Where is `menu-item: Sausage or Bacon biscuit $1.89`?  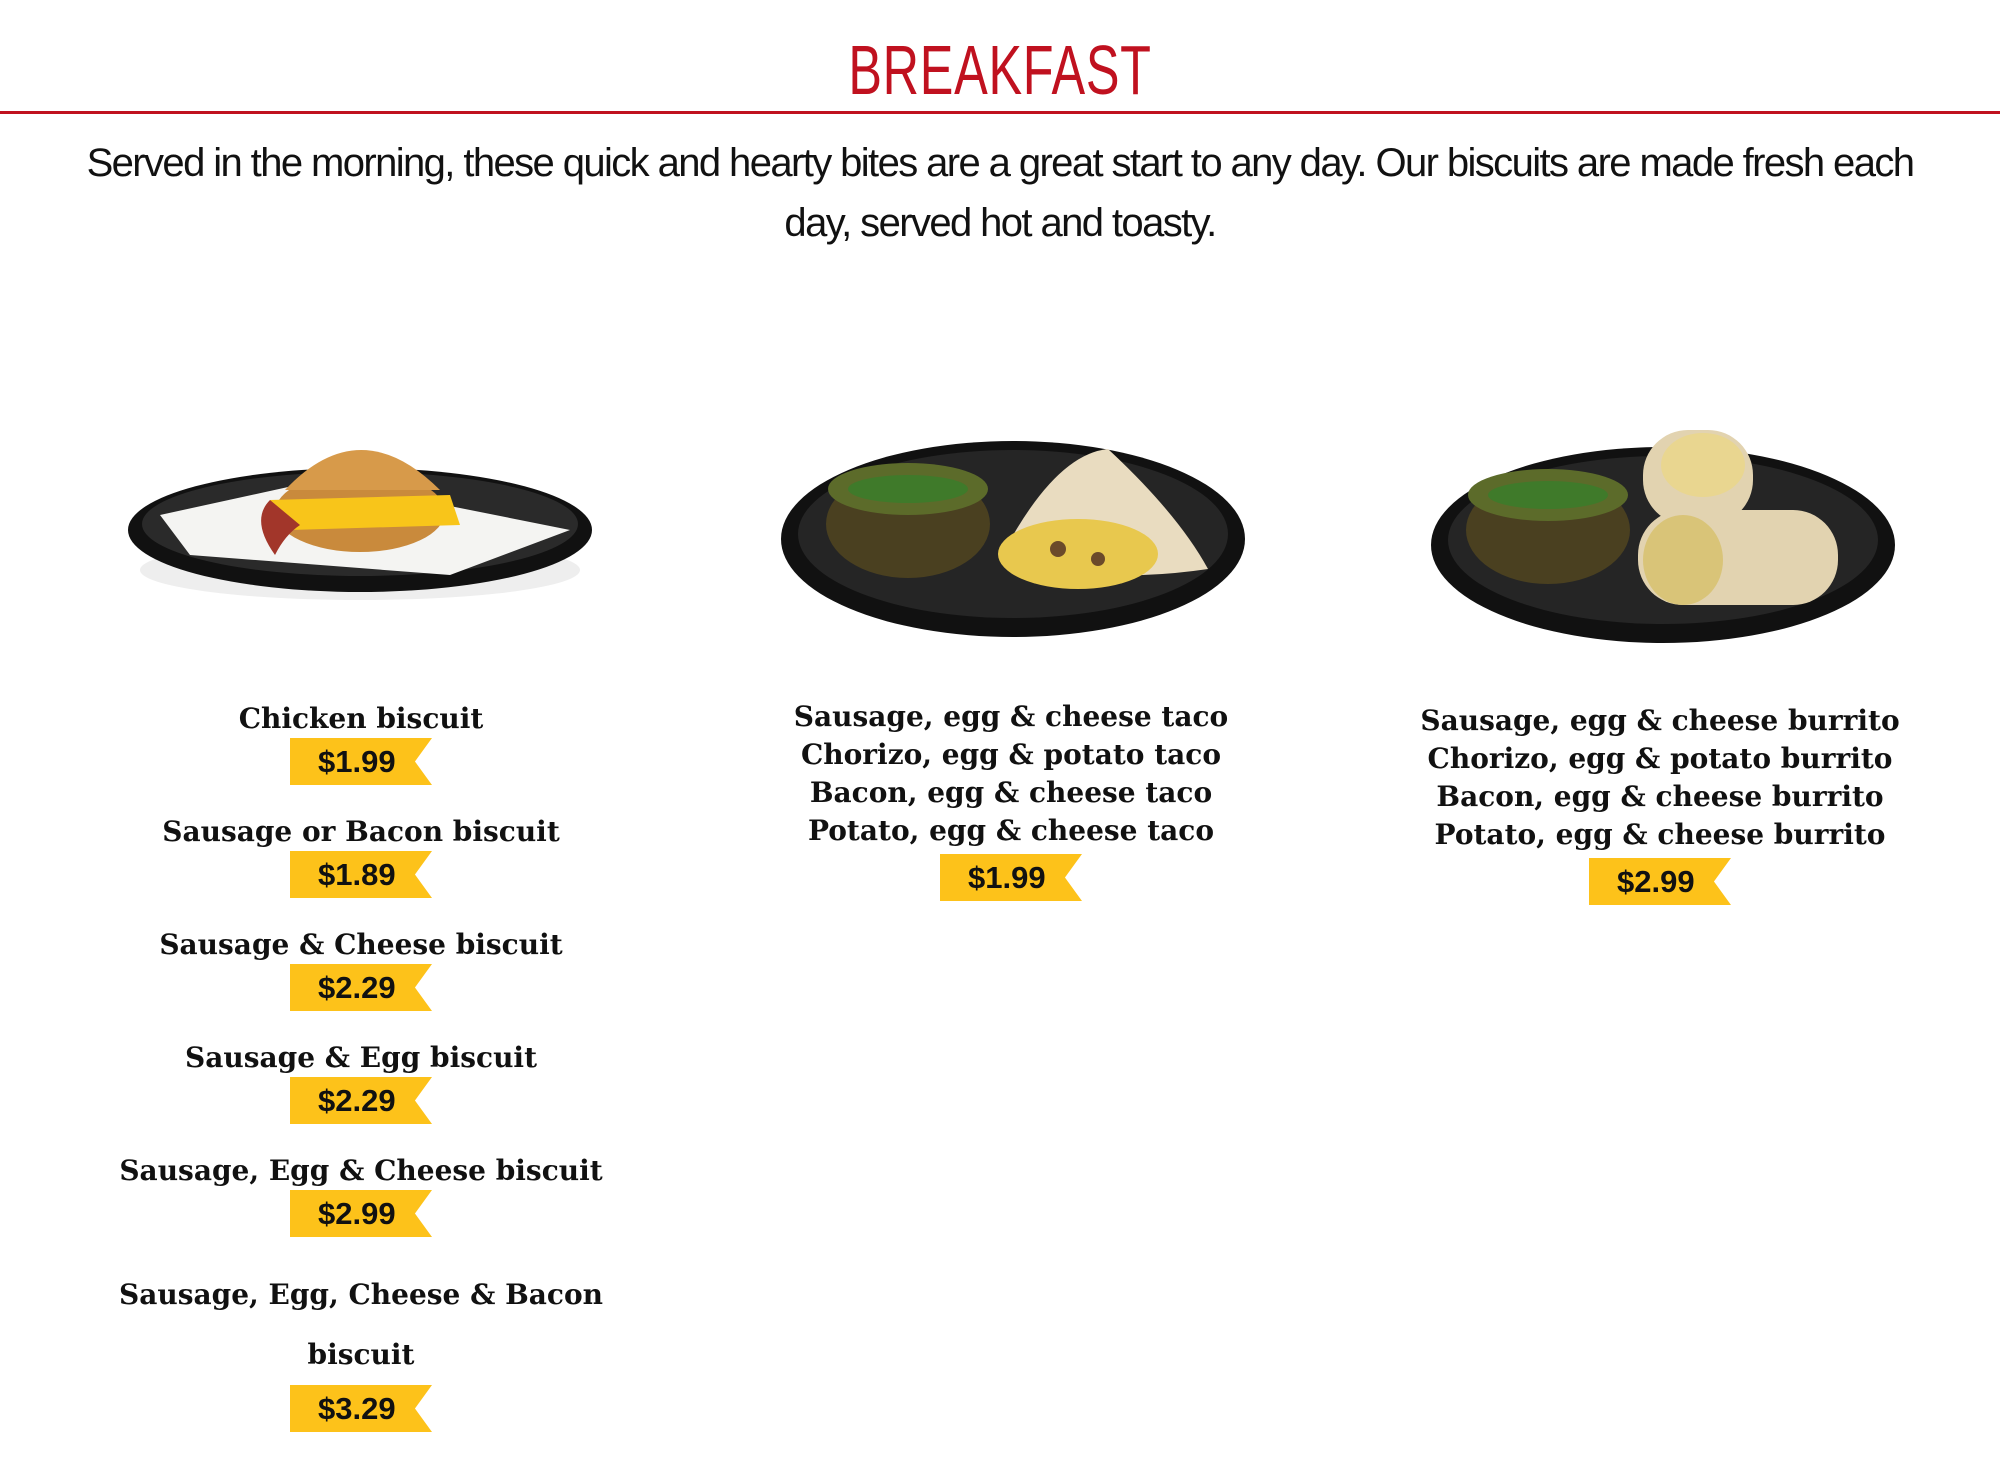
menu-item: Sausage or Bacon biscuit $1.89 is located at coordinates (361, 855).